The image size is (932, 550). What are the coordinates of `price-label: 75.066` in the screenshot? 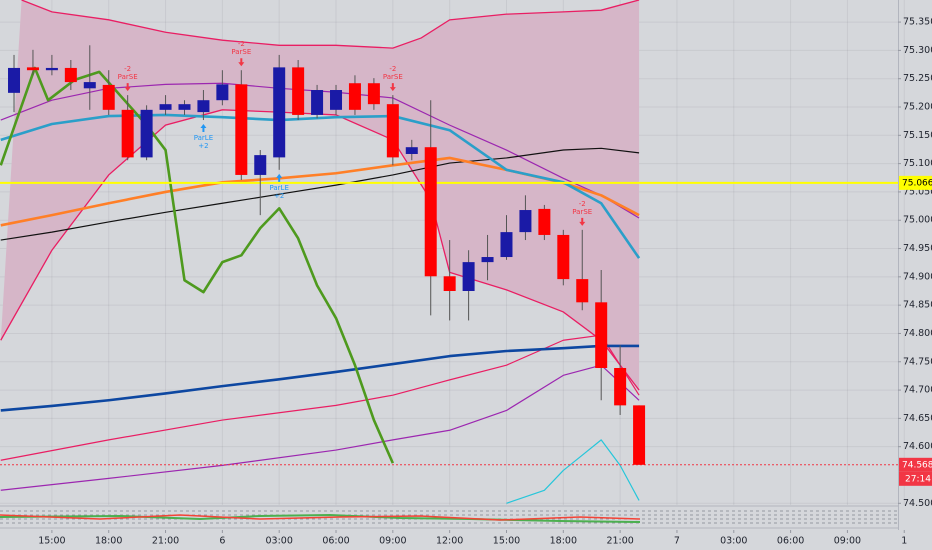 It's located at (917, 183).